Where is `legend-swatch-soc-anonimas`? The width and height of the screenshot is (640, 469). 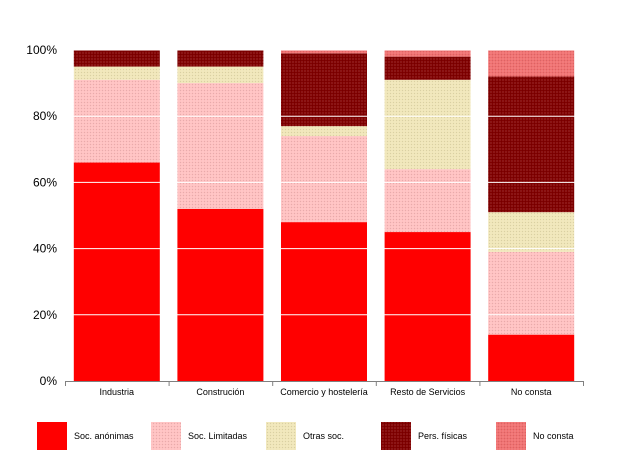 legend-swatch-soc-anonimas is located at coordinates (52, 436).